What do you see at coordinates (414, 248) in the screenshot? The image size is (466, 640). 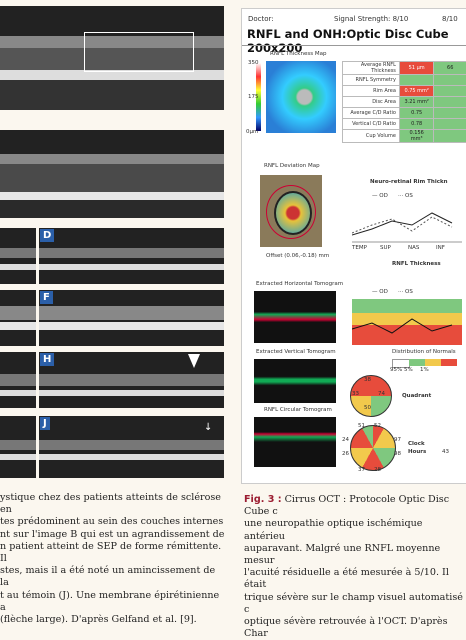 I see `axis-nas: NAS` at bounding box center [414, 248].